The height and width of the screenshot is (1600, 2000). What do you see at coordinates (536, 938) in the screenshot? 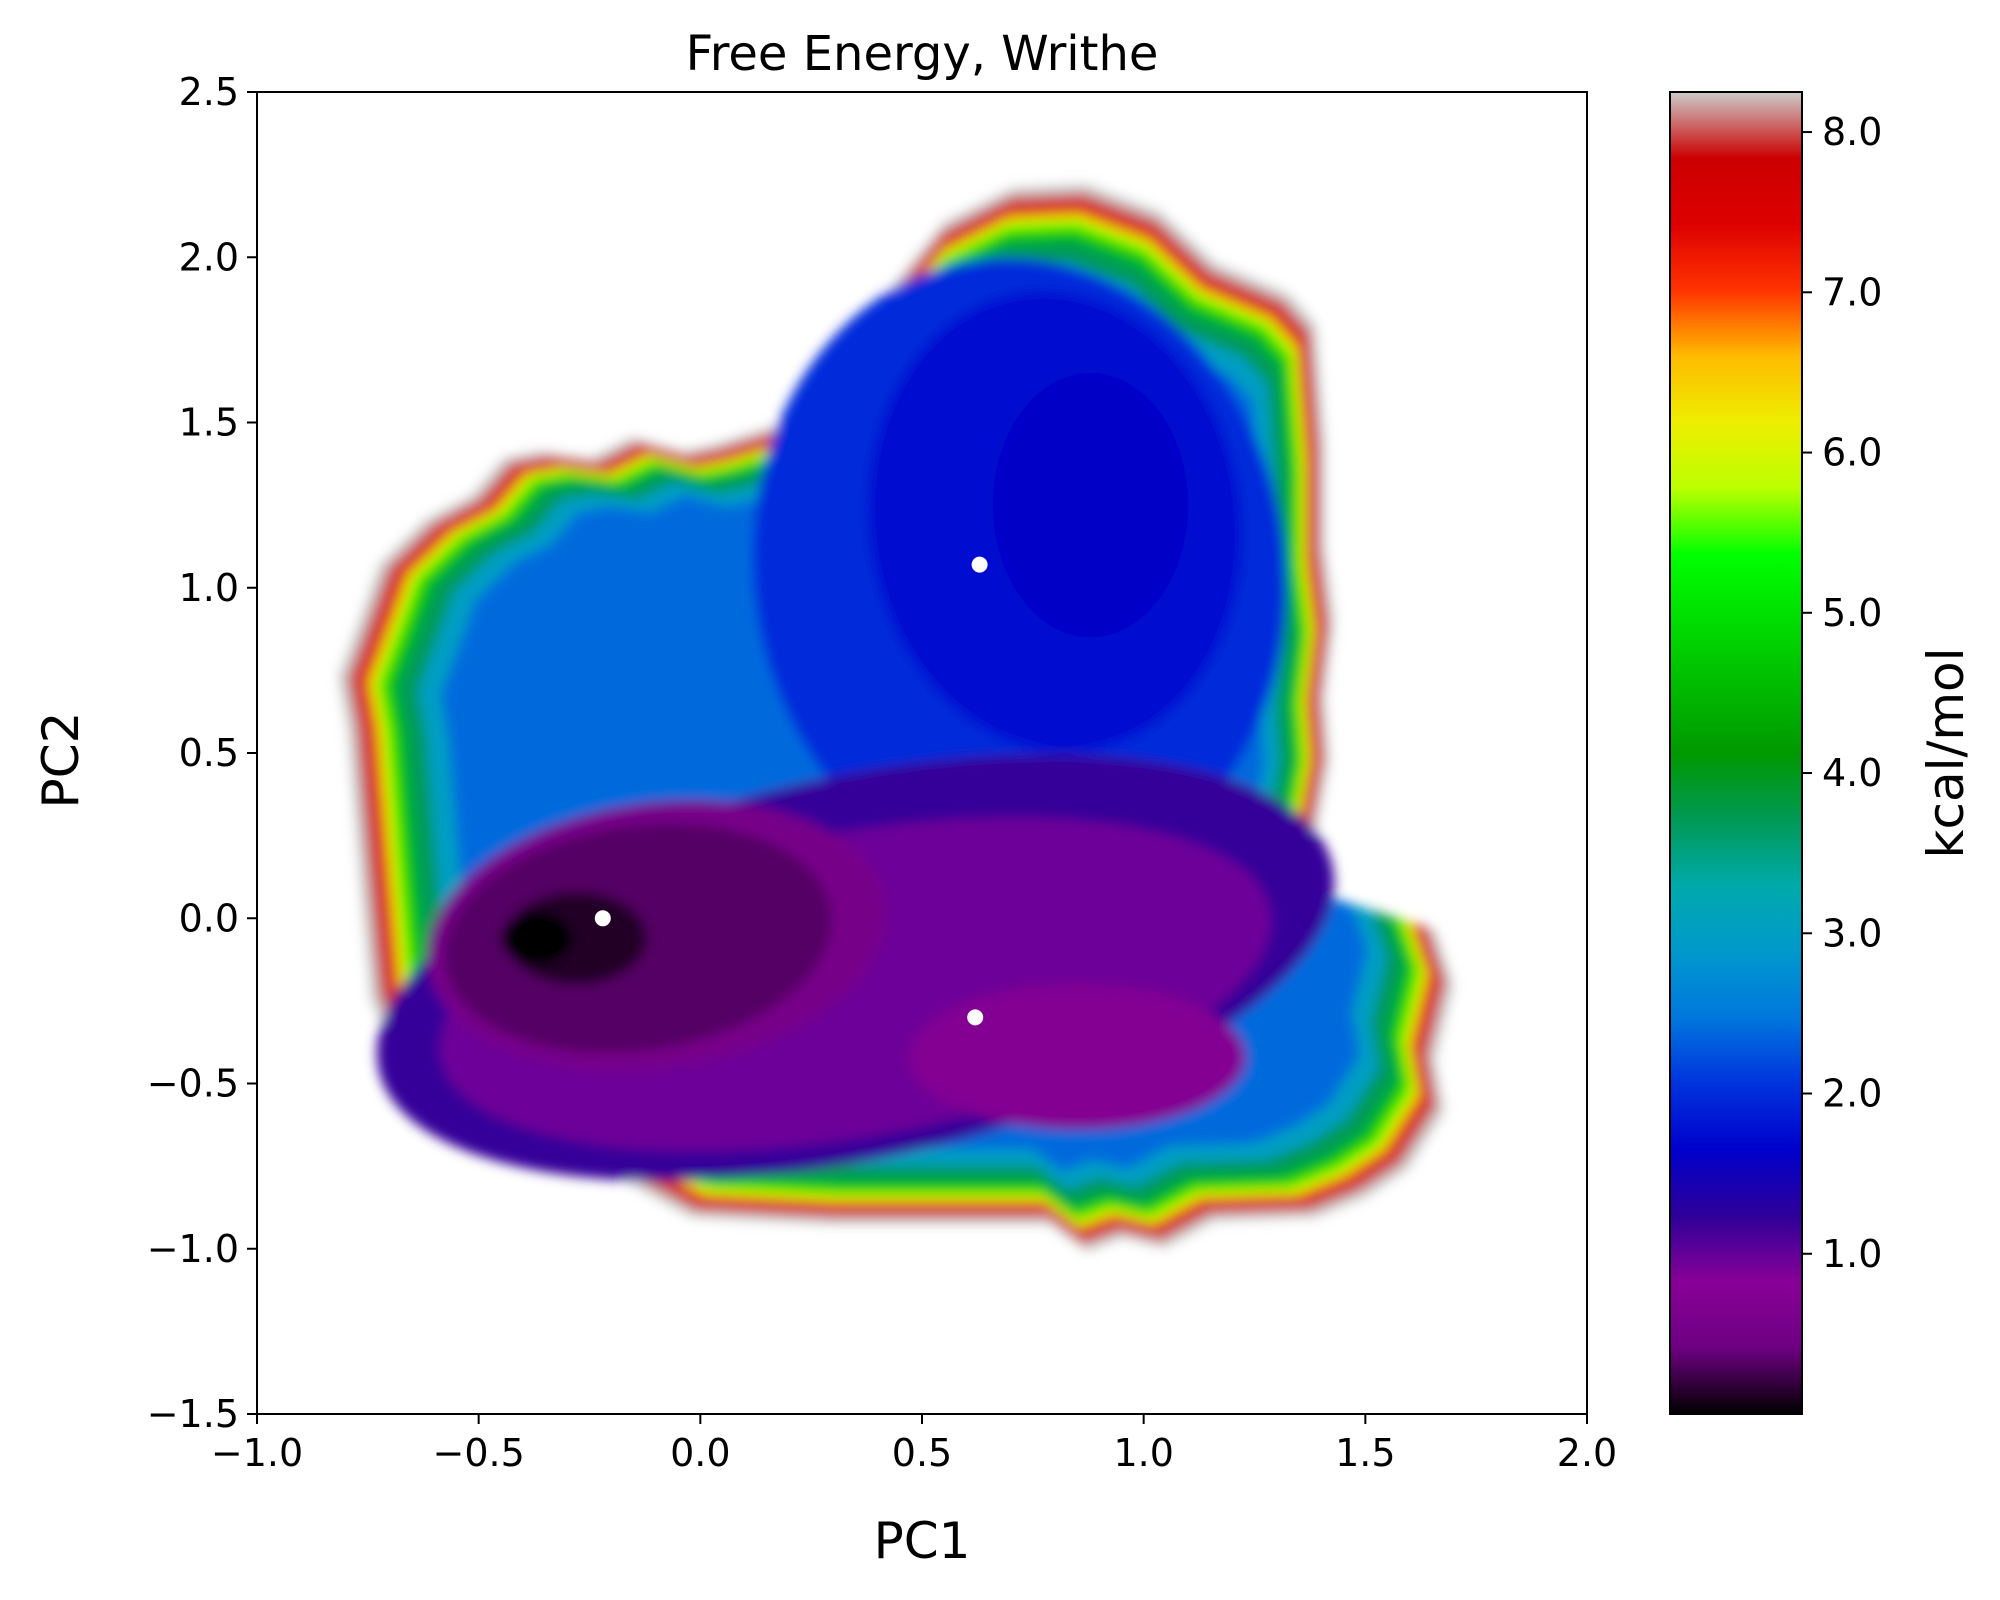
I see `global-basin-core` at bounding box center [536, 938].